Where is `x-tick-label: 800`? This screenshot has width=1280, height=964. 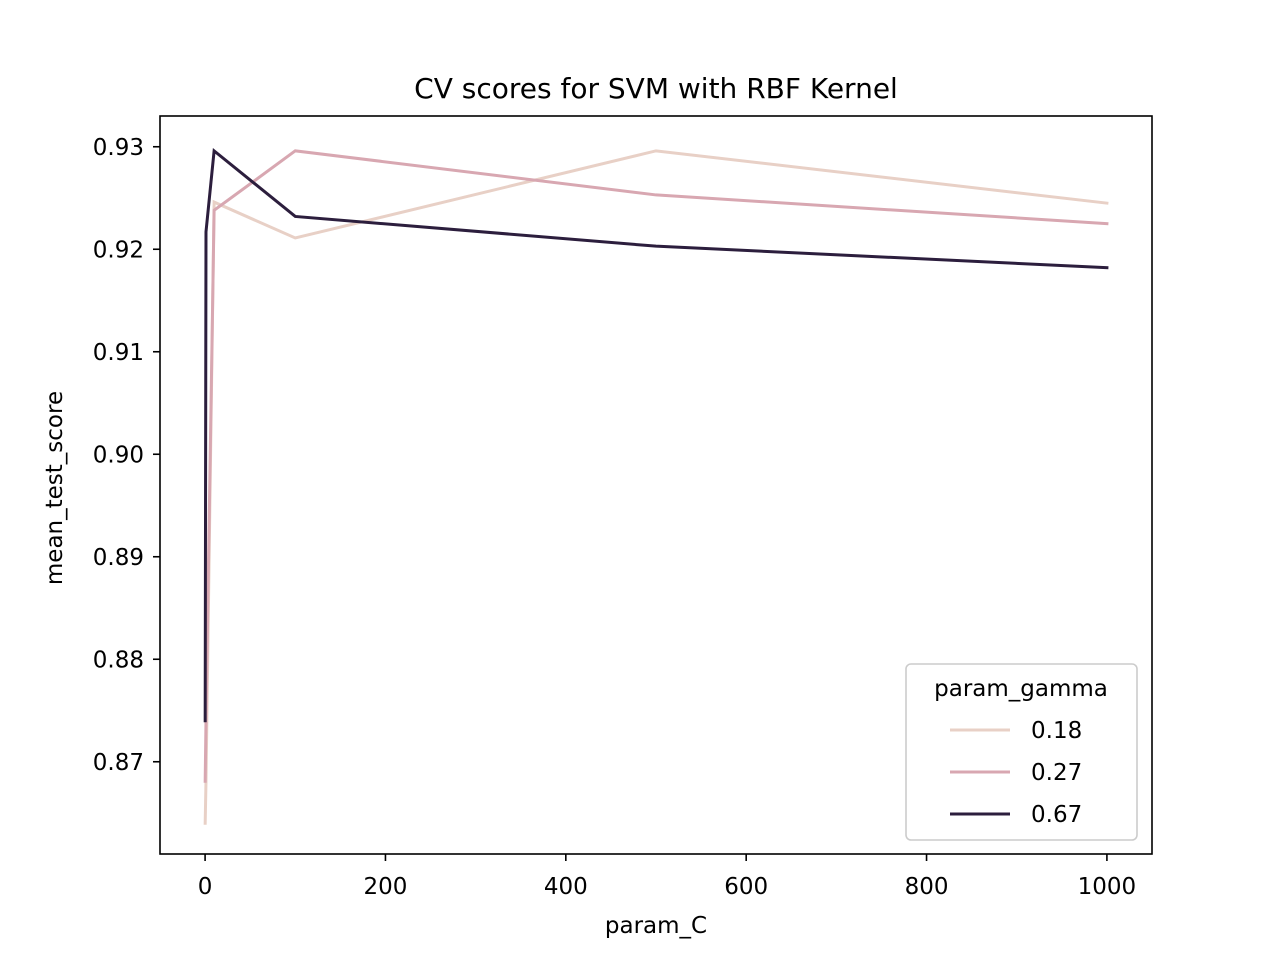 x-tick-label: 800 is located at coordinates (927, 887).